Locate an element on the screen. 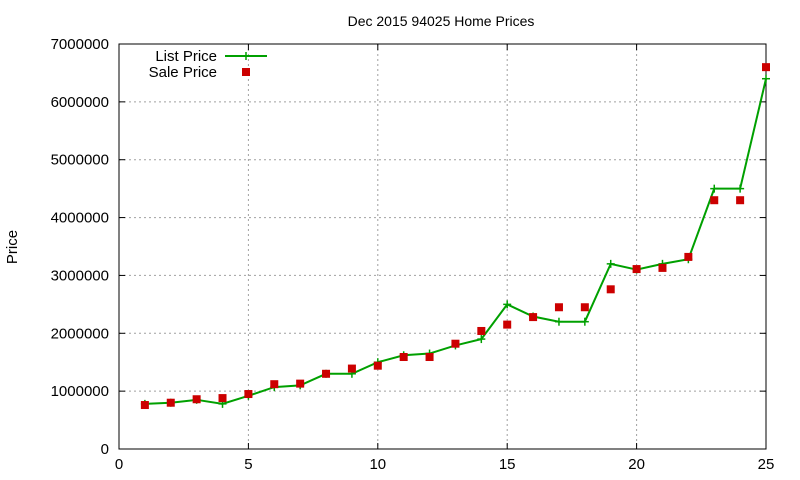 The image size is (800, 480). x-tick-label: 15 is located at coordinates (507, 464).